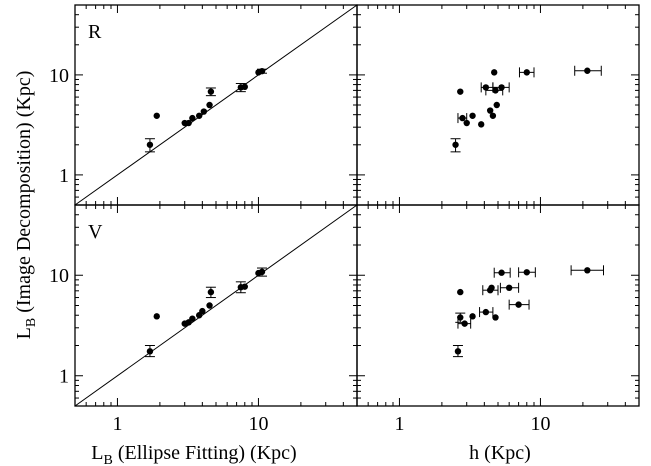  What do you see at coordinates (95, 32) in the screenshot?
I see `panel-label: R` at bounding box center [95, 32].